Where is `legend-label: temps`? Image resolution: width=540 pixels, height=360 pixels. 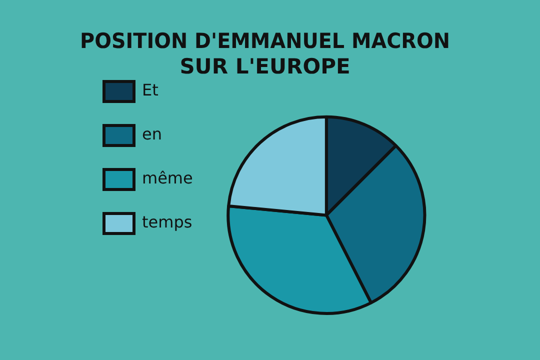
legend-label: temps is located at coordinates (167, 222).